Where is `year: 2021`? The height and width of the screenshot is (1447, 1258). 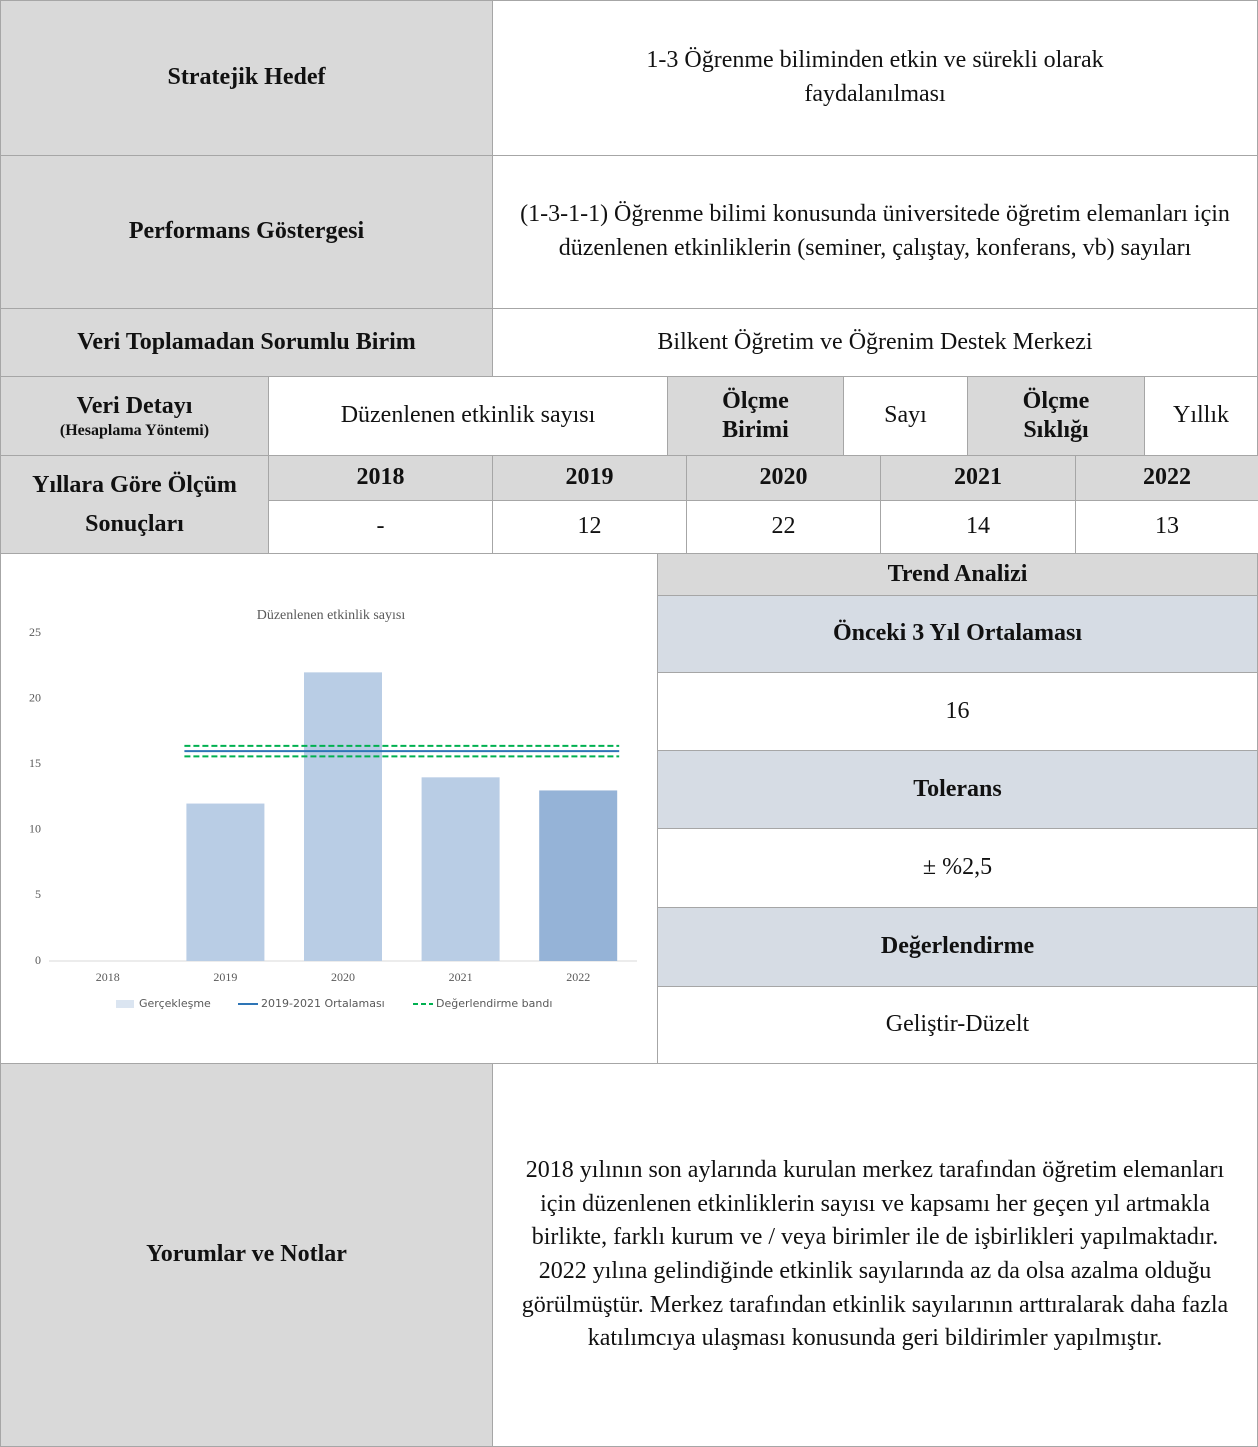
year: 2021 is located at coordinates (978, 478).